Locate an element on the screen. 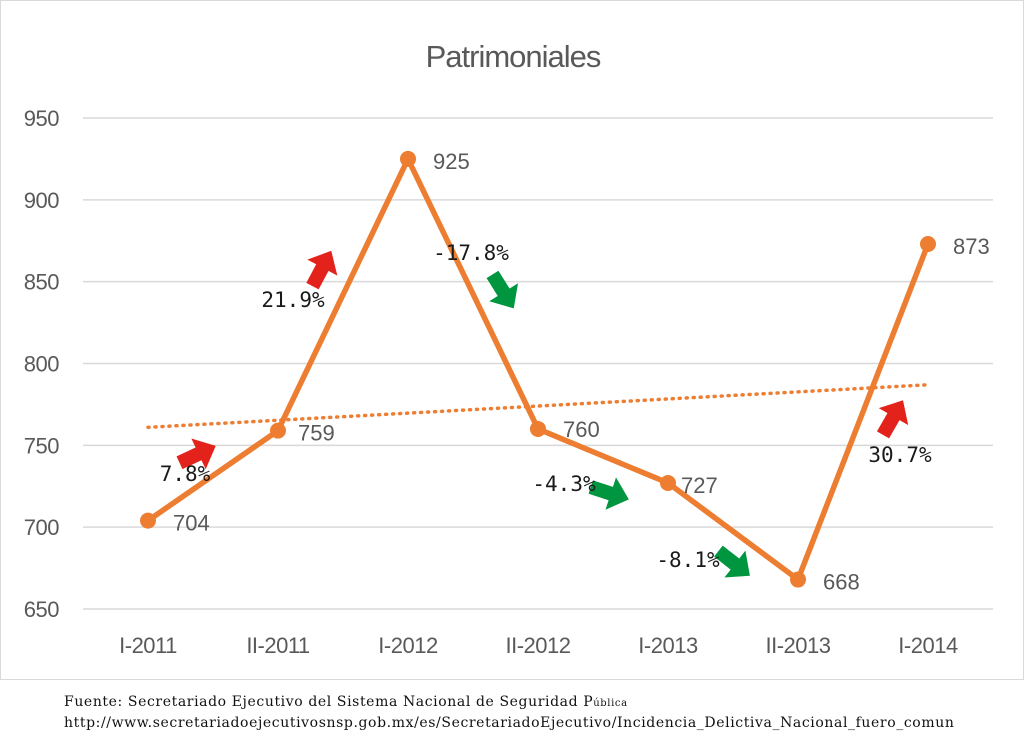  change-label: 7.8% is located at coordinates (185, 474).